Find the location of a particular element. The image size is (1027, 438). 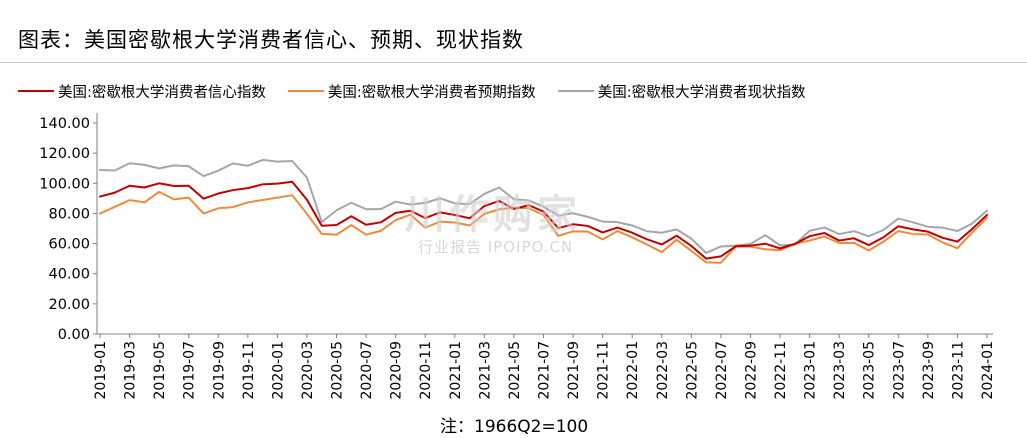

chart-note: 注：1966Q2=100 is located at coordinates (514, 427).